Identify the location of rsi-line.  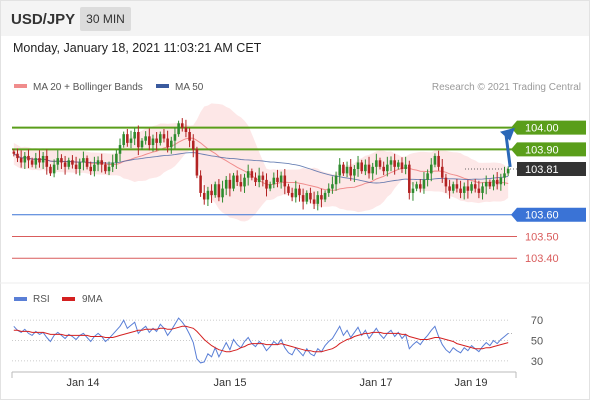
(261, 340).